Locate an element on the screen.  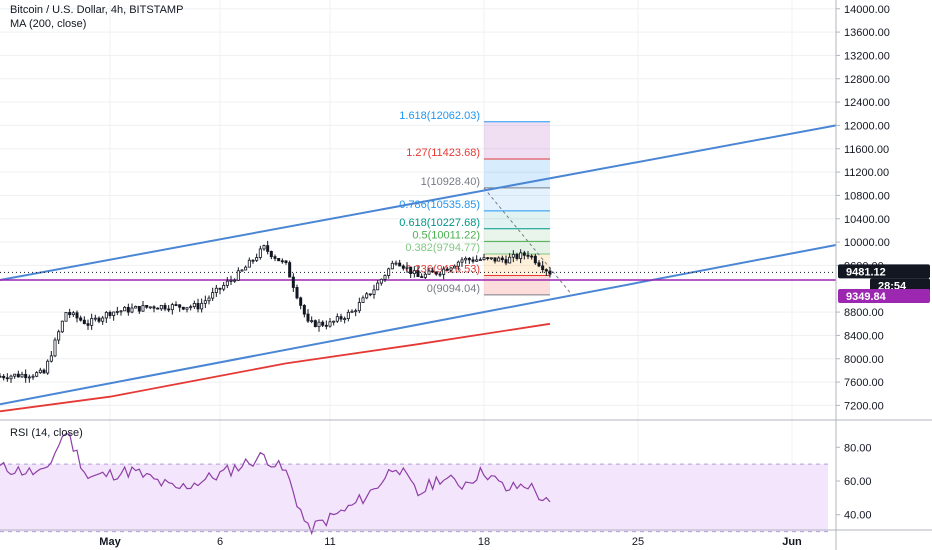
rsi-tick-label: 80.00 is located at coordinates (858, 448).